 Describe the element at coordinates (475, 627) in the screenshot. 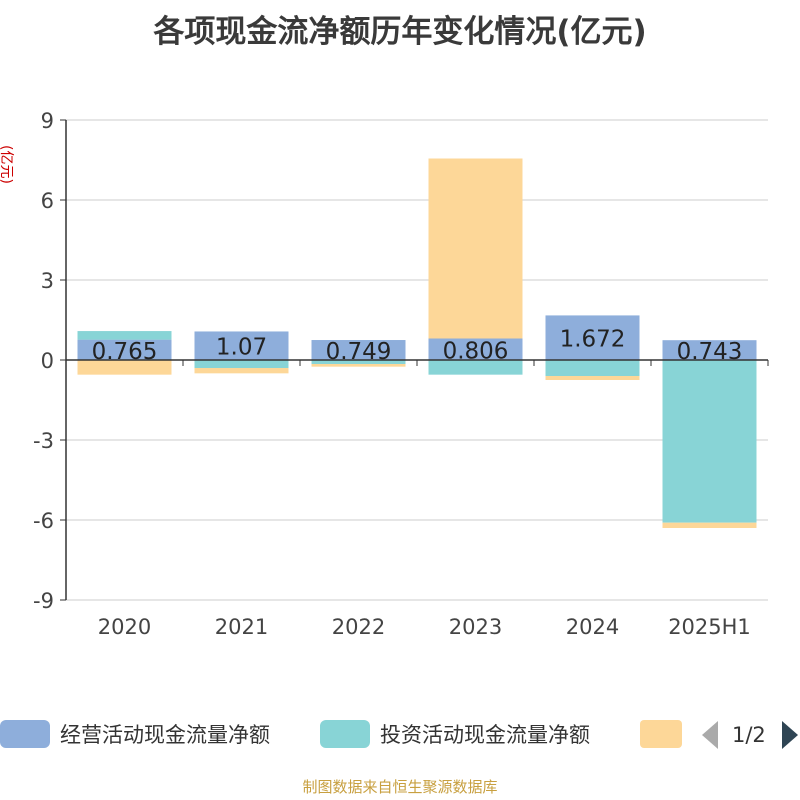

I see `x-tick-label: 2023` at that location.